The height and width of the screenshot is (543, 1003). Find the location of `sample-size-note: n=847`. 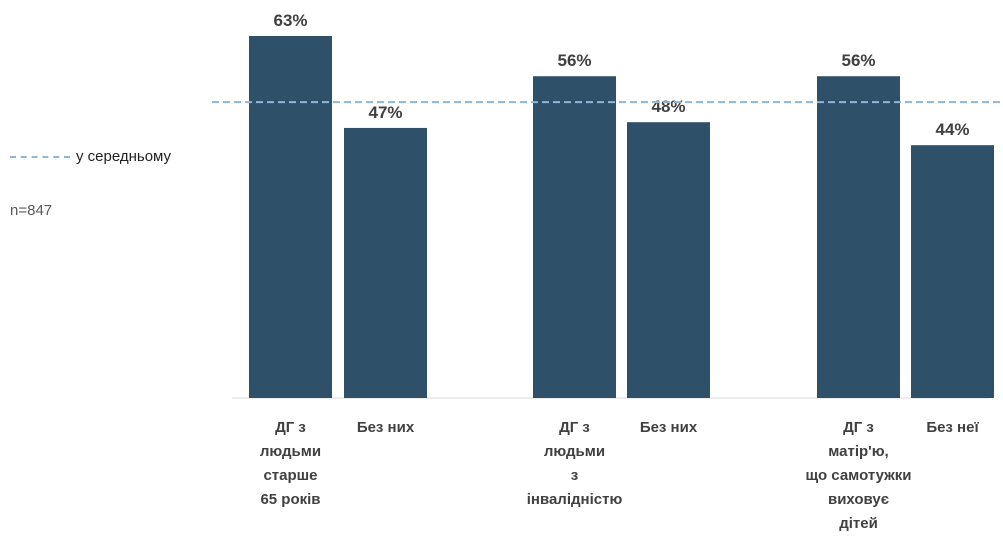

sample-size-note: n=847 is located at coordinates (31, 210).